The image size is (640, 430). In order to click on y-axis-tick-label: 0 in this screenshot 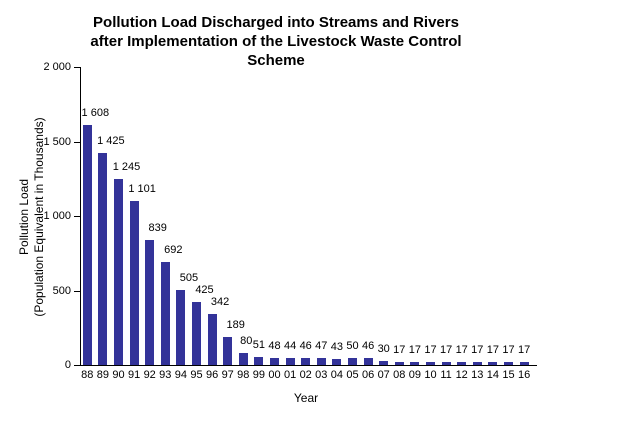, I will do `click(67, 365)`.